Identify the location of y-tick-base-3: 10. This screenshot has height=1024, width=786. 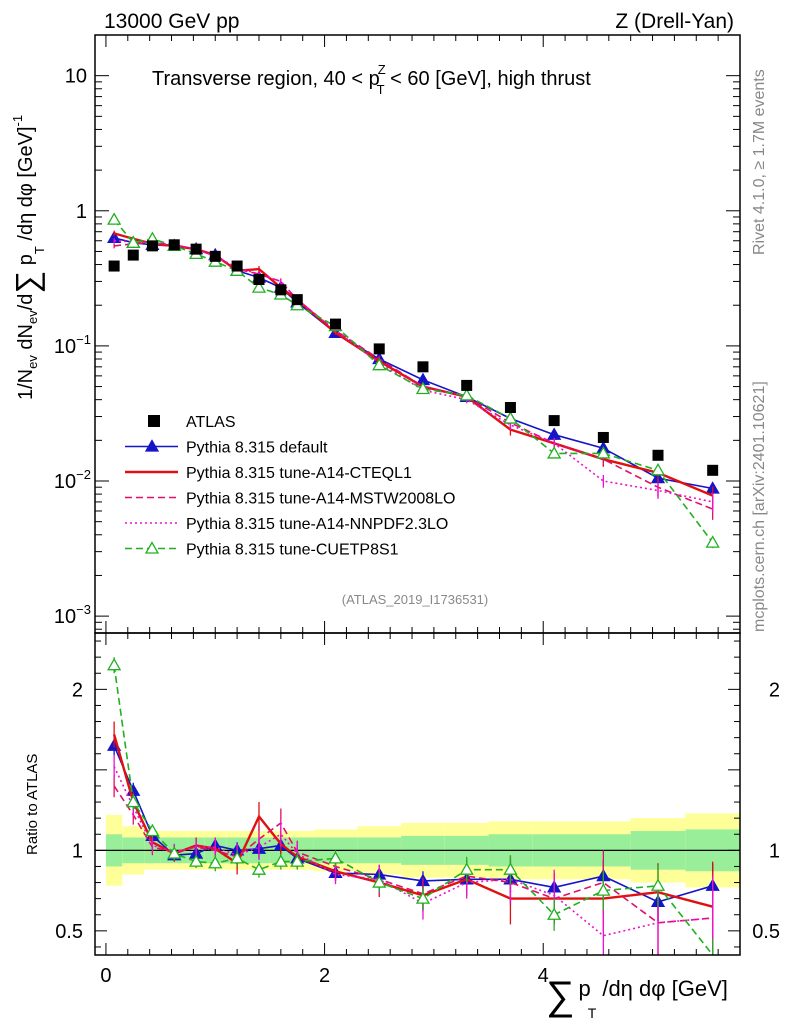
(65, 482).